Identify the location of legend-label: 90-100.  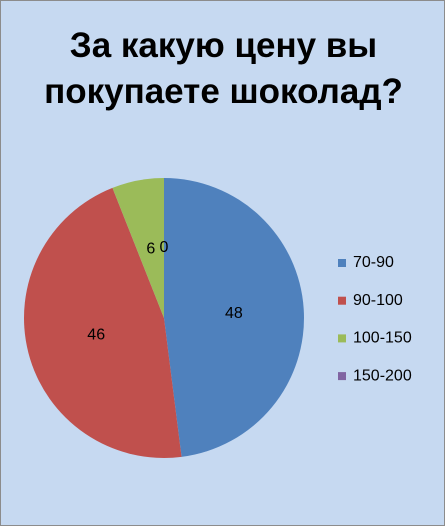
(378, 300).